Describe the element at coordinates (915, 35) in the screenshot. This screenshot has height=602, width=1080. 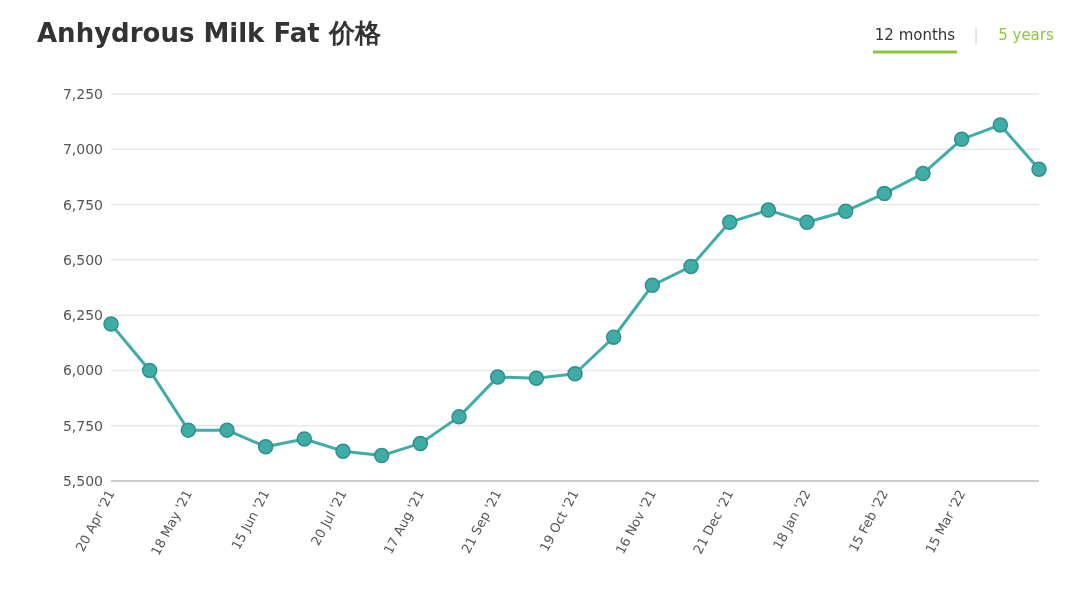
I see `text: 12 months` at that location.